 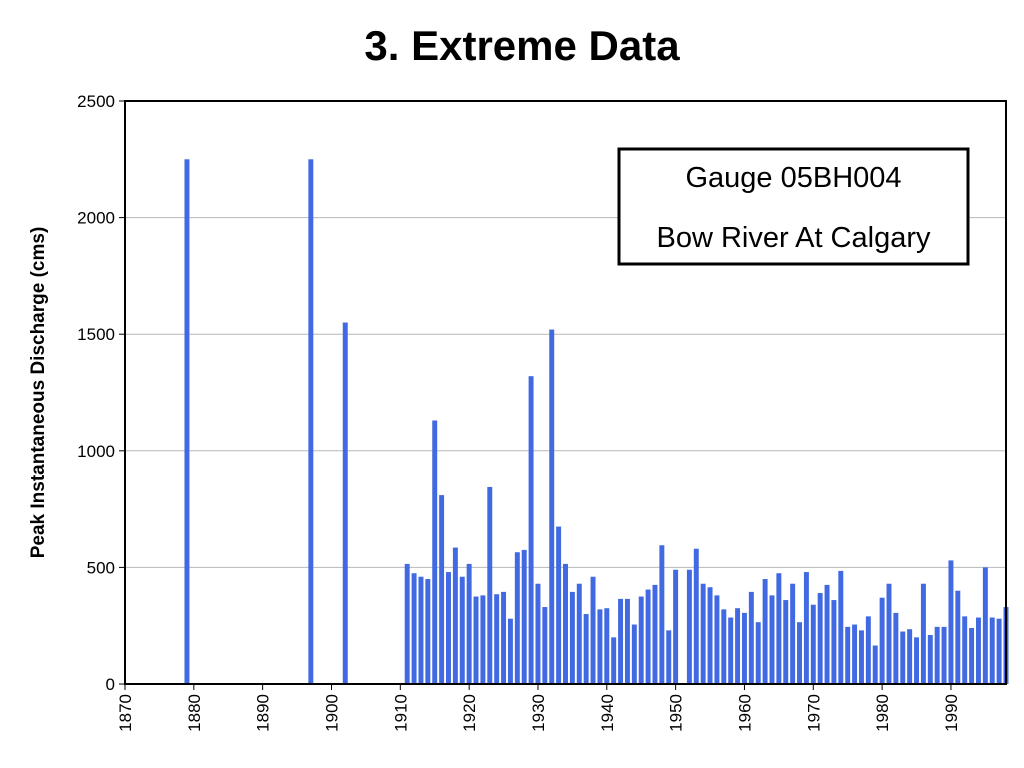 What do you see at coordinates (400, 713) in the screenshot?
I see `x-tick-label: 1910` at bounding box center [400, 713].